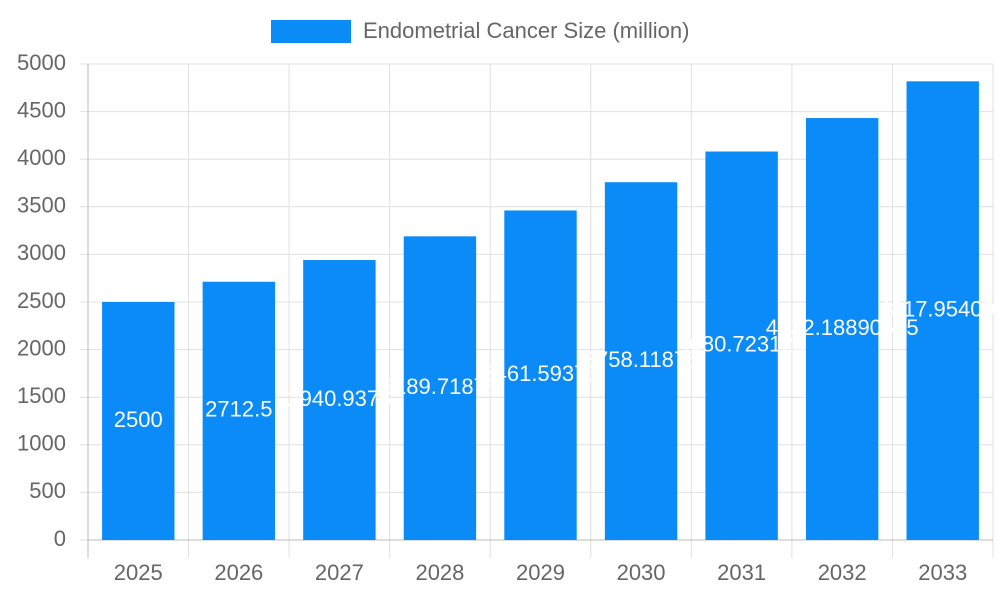  I want to click on value-label: 4432.18890625, so click(842, 327).